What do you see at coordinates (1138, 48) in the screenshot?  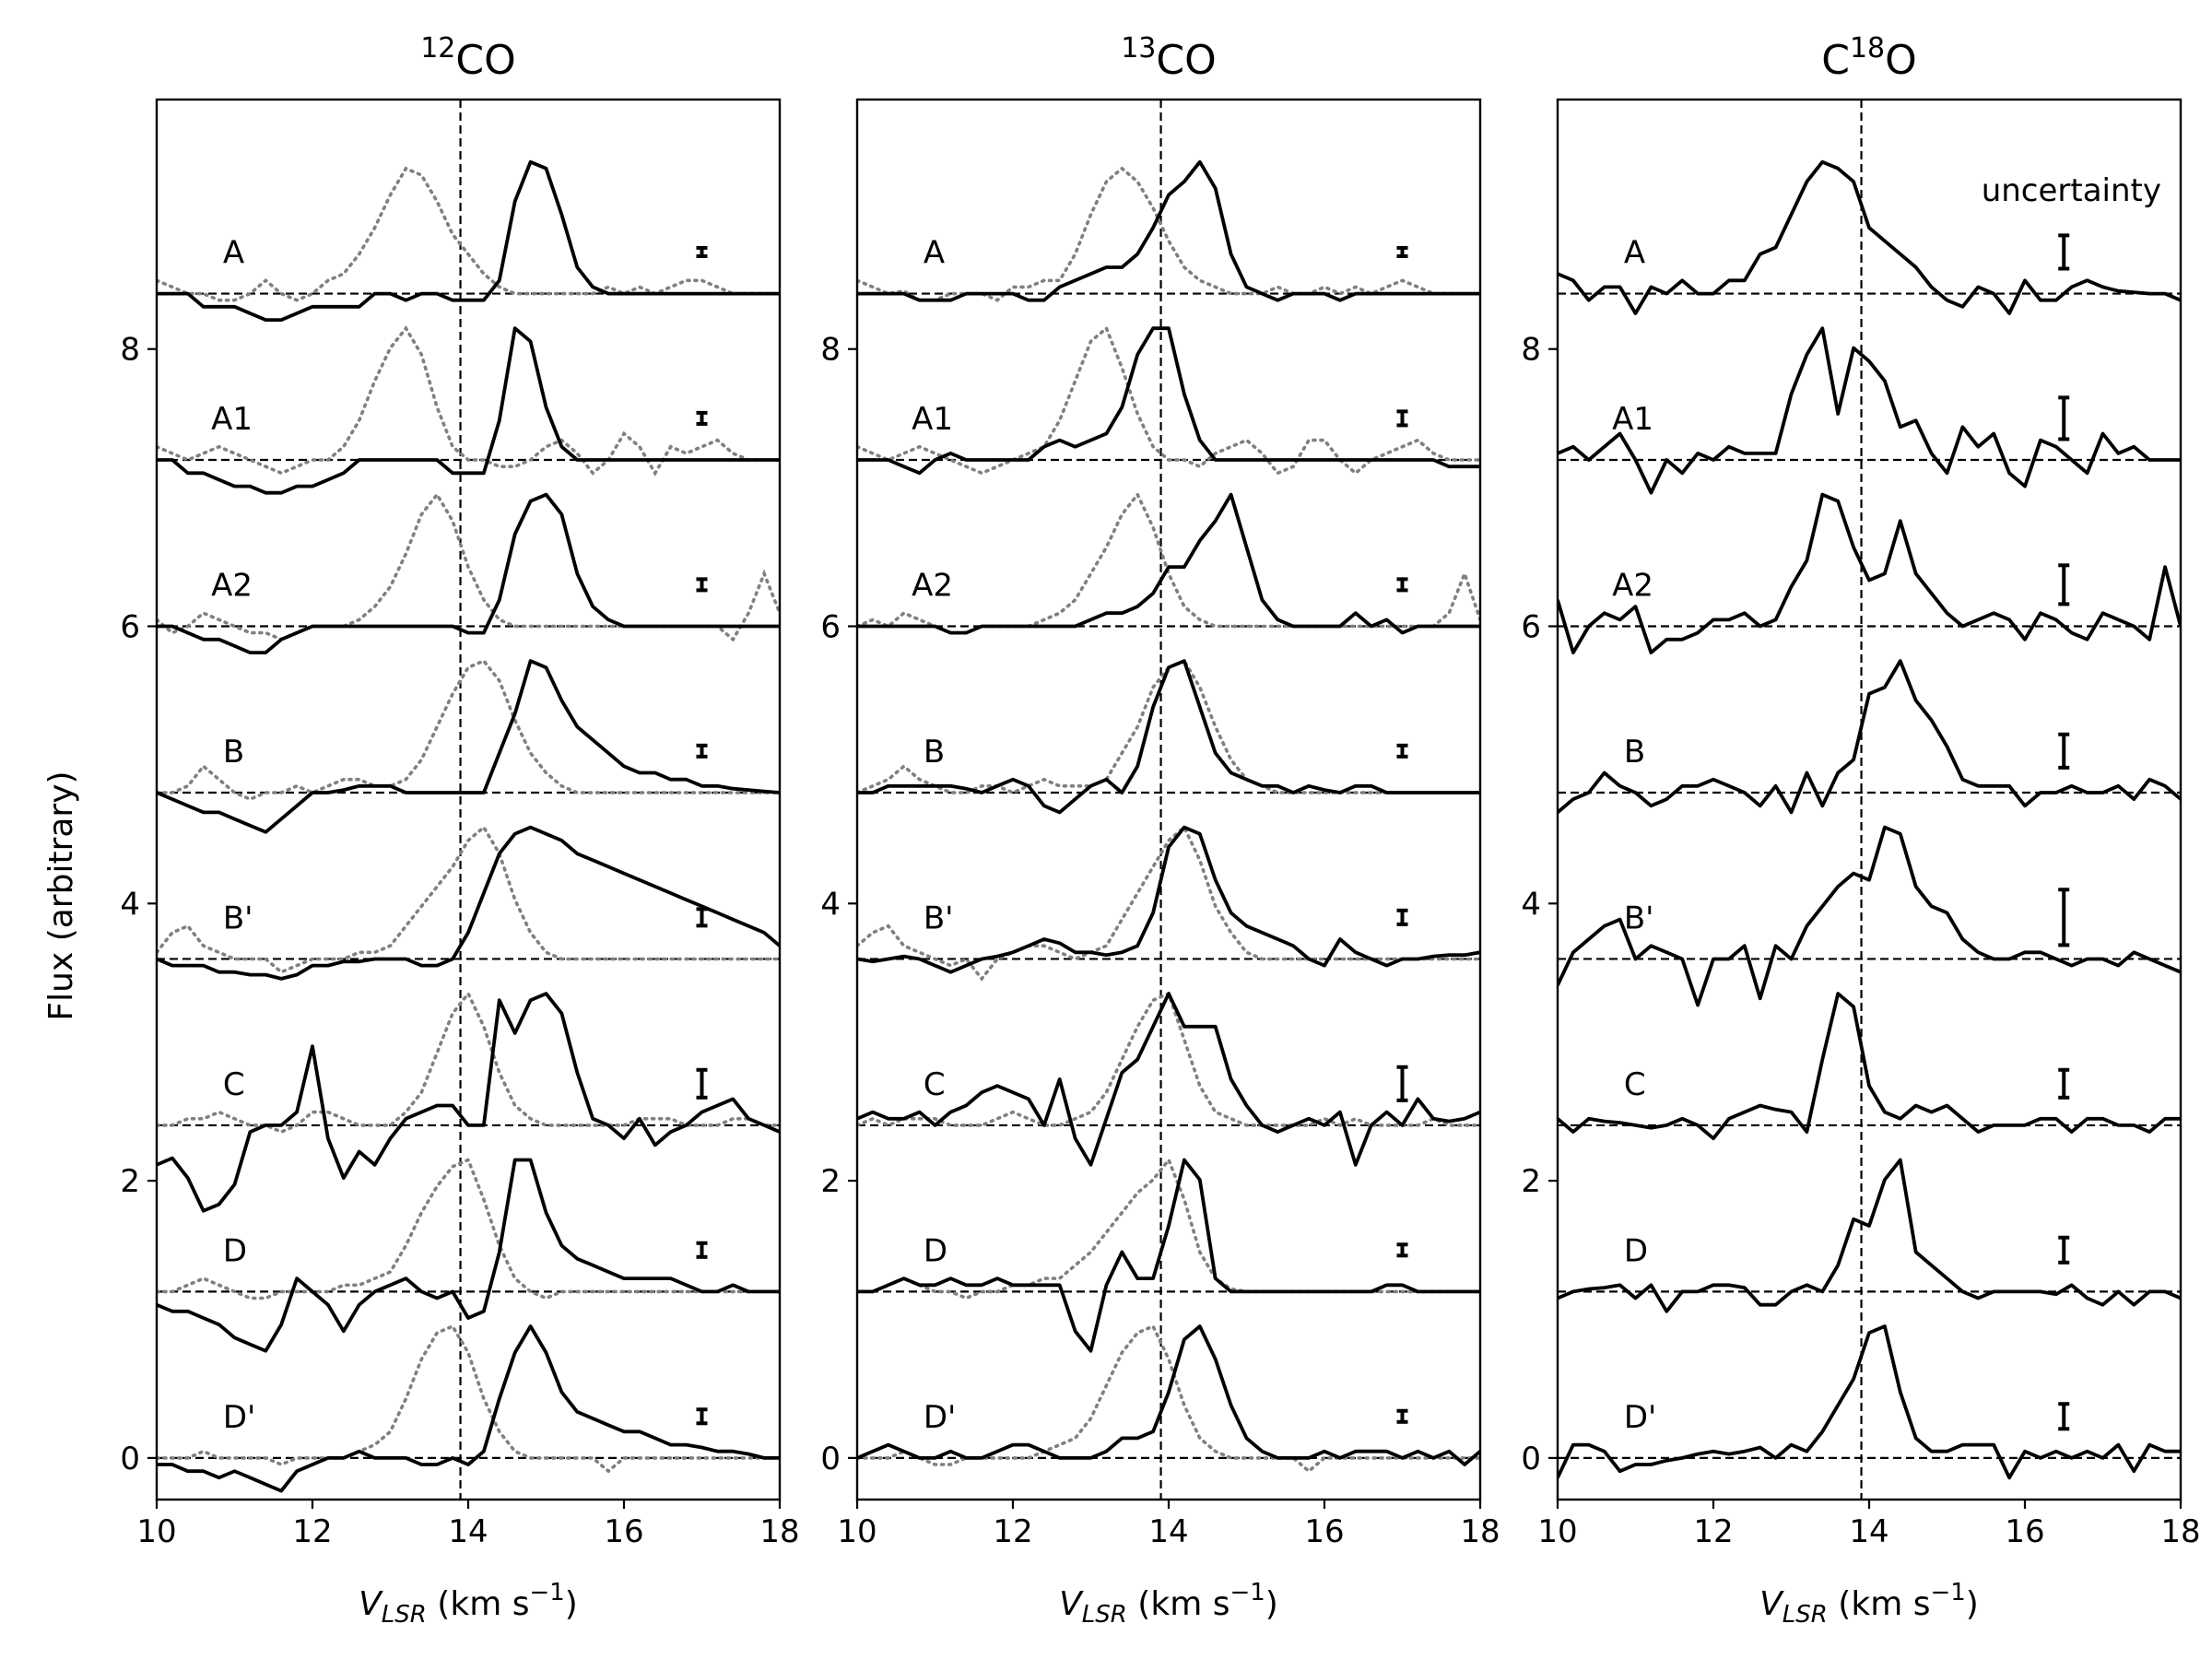 I see `title-superscript: 13` at bounding box center [1138, 48].